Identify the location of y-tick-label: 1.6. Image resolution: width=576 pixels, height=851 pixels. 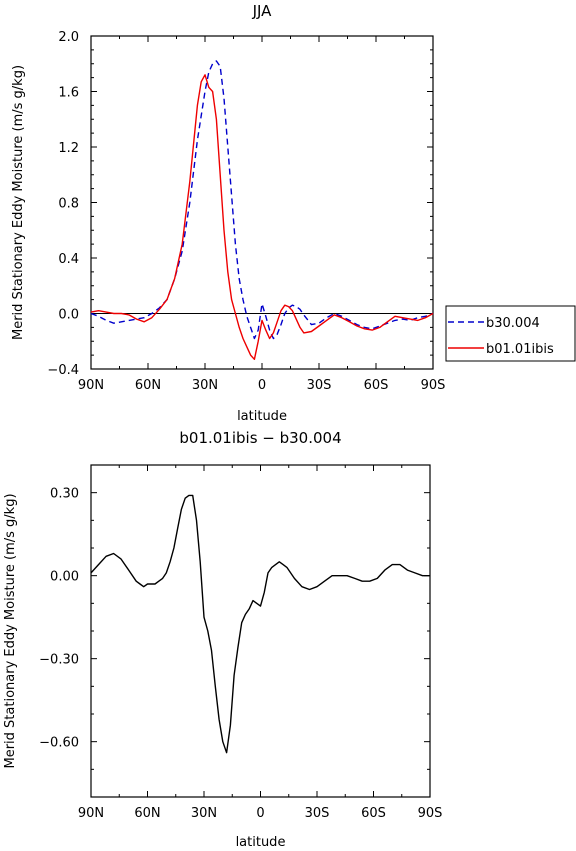
(68, 93).